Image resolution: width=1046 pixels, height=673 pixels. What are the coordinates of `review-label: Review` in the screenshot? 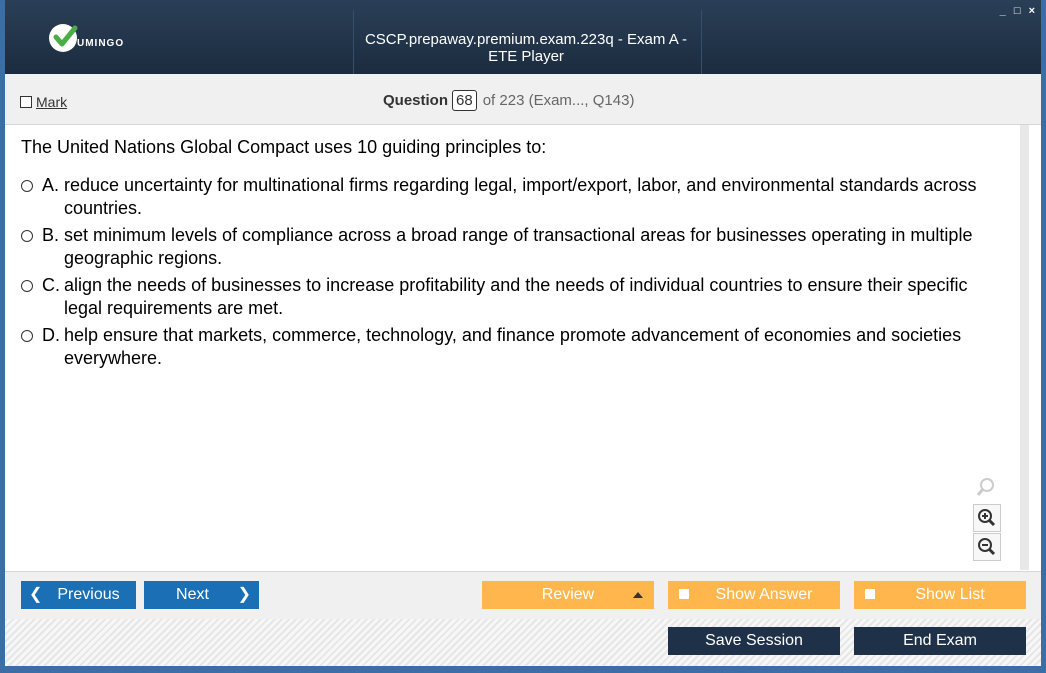 It's located at (568, 594).